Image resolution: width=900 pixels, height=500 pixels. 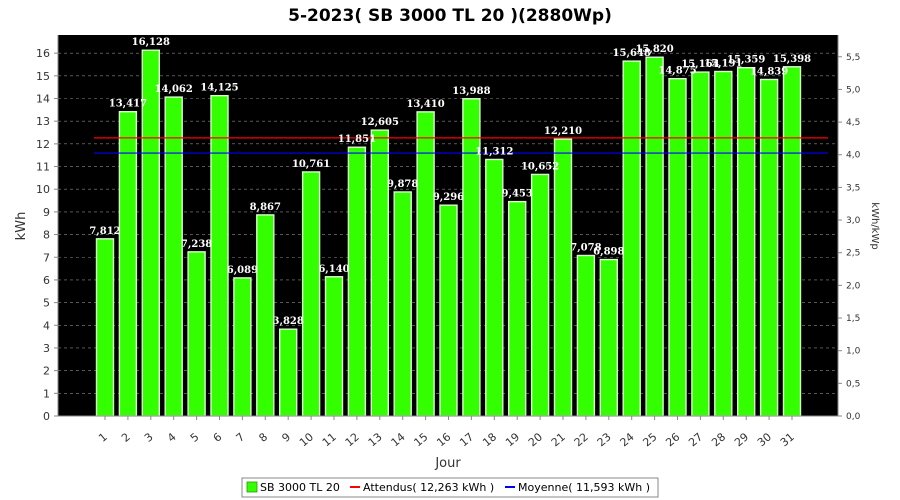 I want to click on x-axis-title: Jour, so click(x=447, y=463).